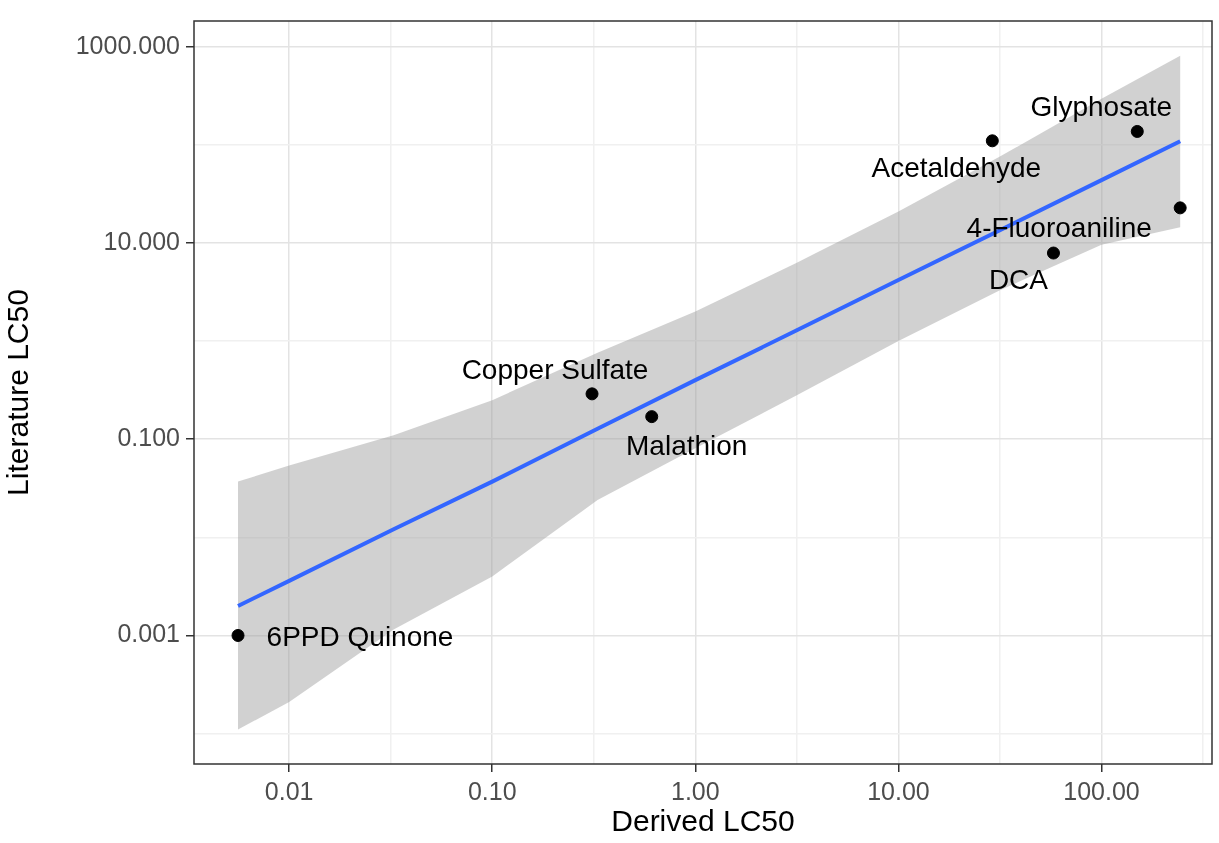  I want to click on x-axis-title: Derived LC50, so click(703, 821).